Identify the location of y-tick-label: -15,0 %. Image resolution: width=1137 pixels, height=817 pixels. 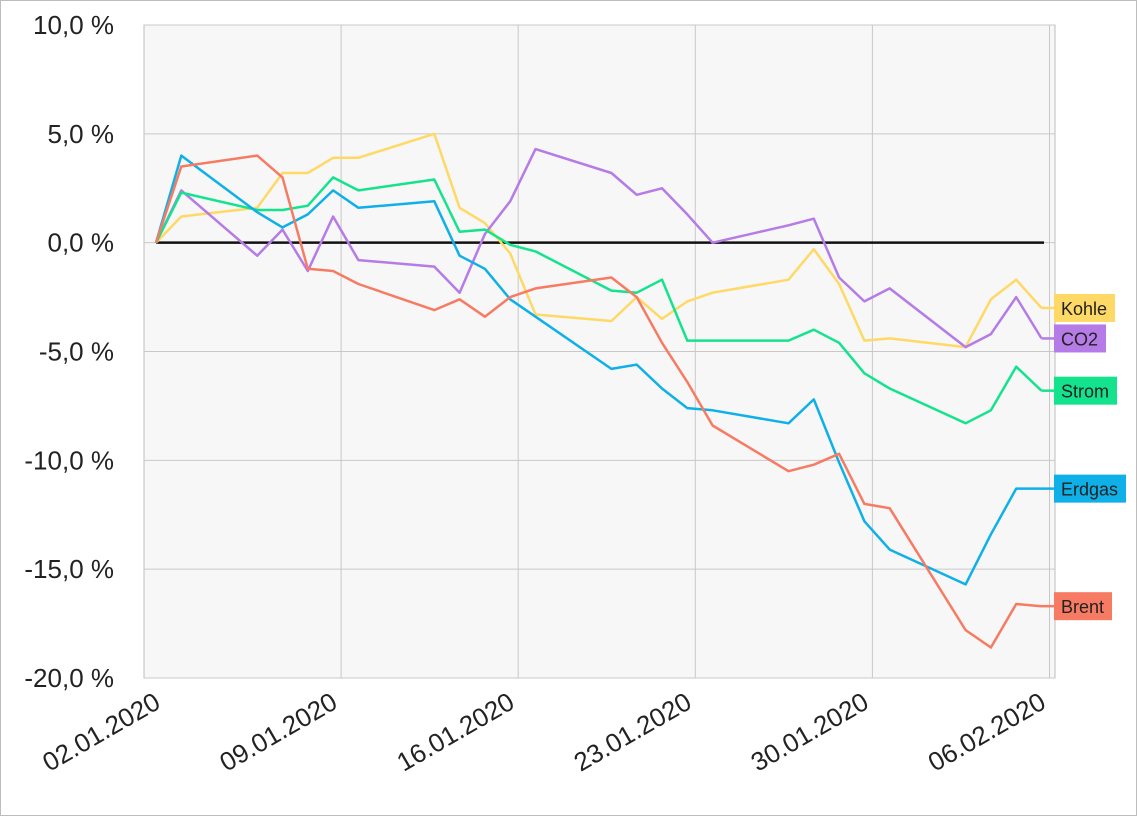
(69, 569).